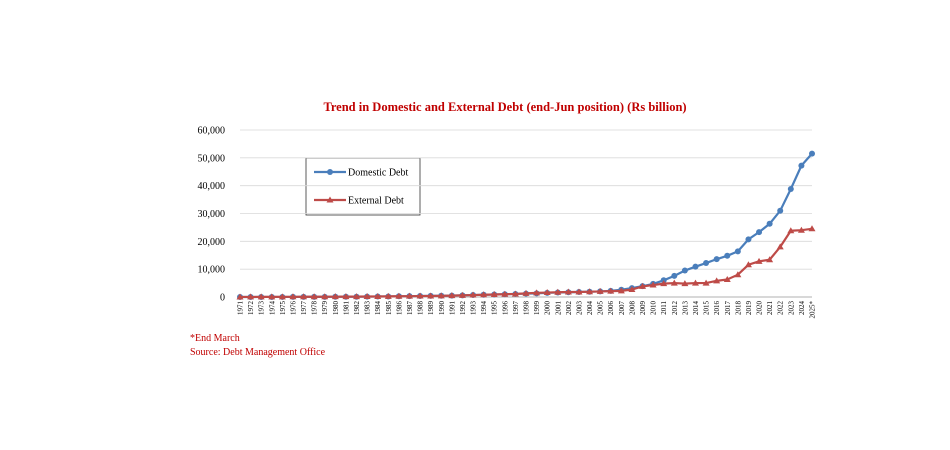 This screenshot has width=950, height=450. I want to click on x-tick-label: 2021, so click(770, 308).